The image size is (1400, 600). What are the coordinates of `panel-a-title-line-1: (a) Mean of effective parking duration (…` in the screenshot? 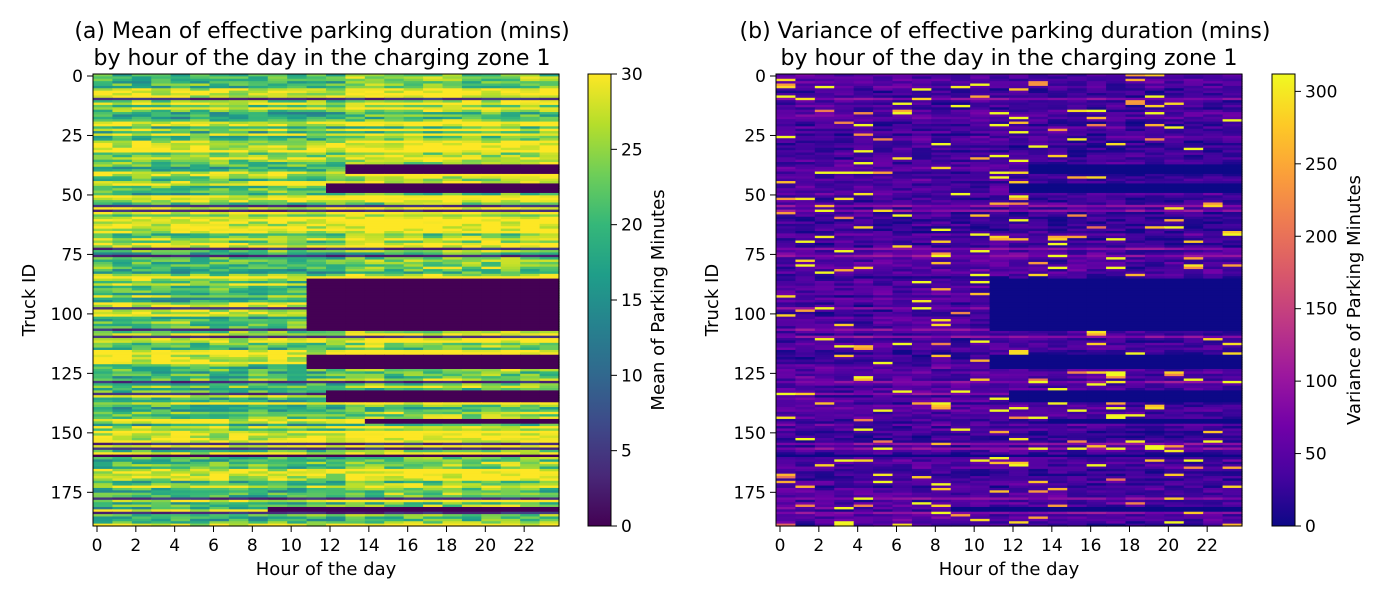 It's located at (321, 31).